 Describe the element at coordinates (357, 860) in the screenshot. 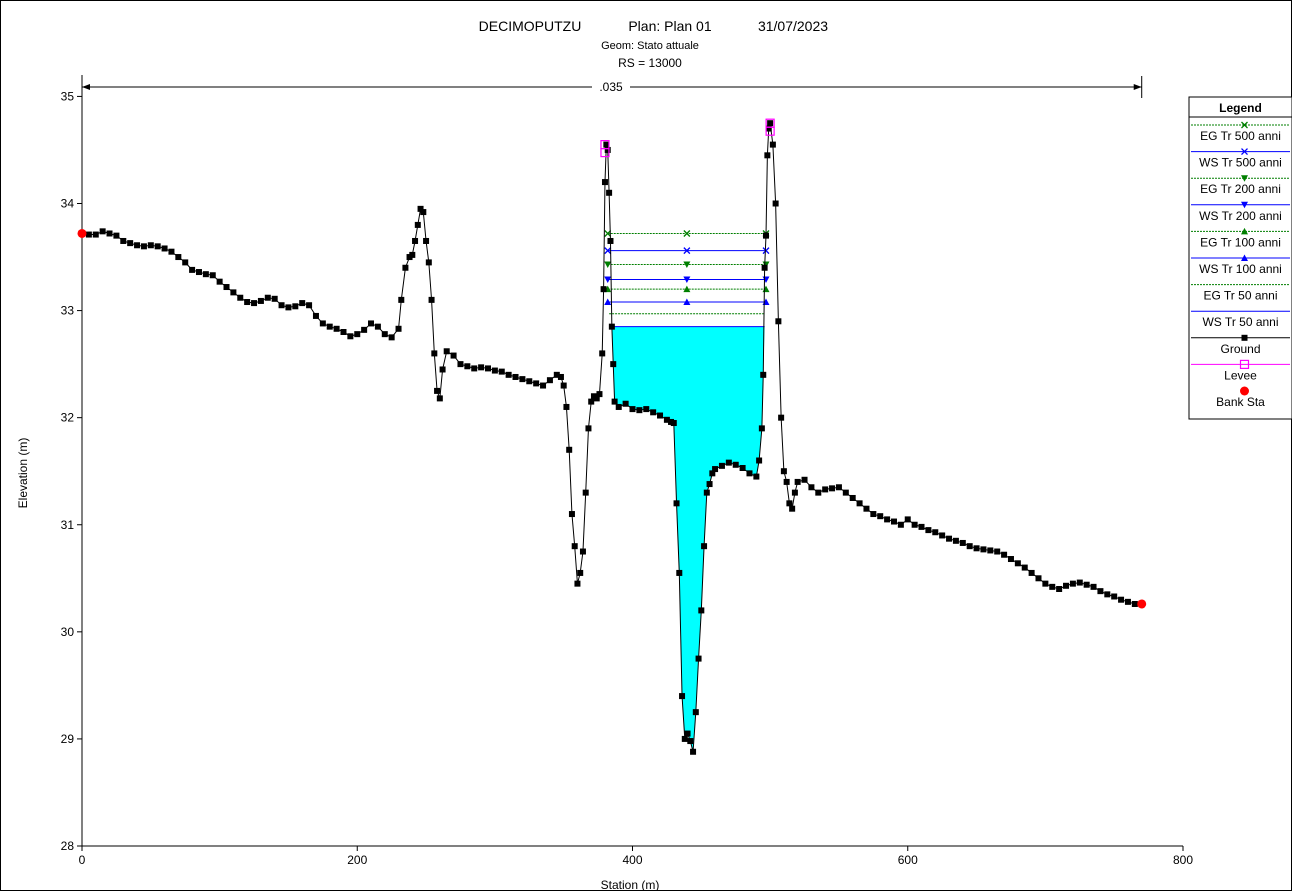

I see `x-tick-label: 200` at that location.